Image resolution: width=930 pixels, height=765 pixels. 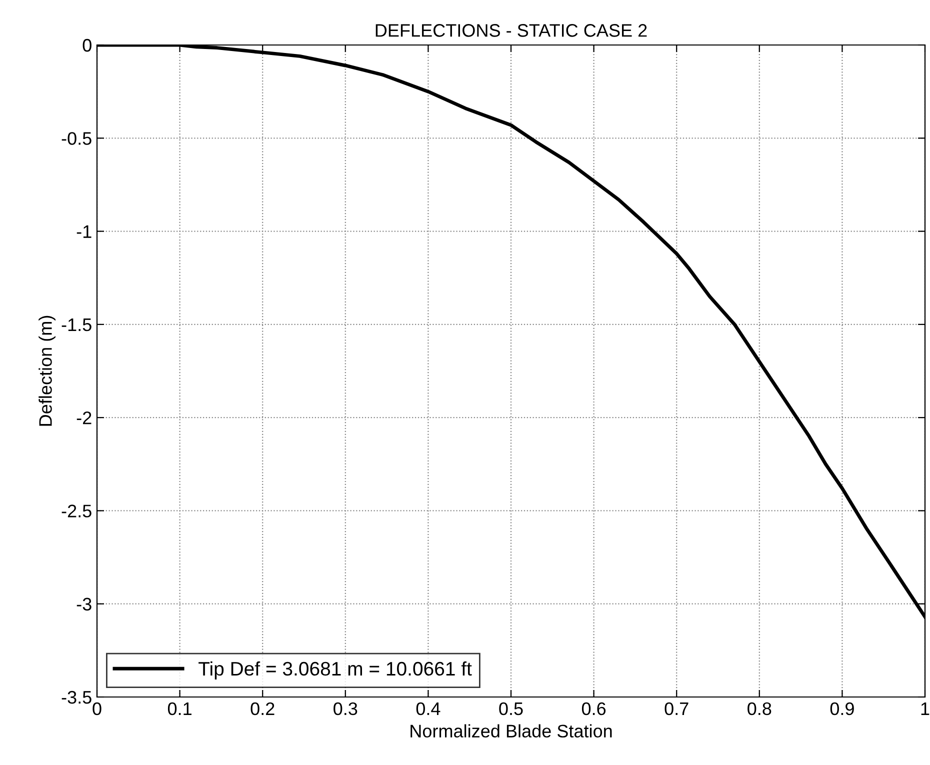 I want to click on x-tick-label: 0.1, so click(x=180, y=709).